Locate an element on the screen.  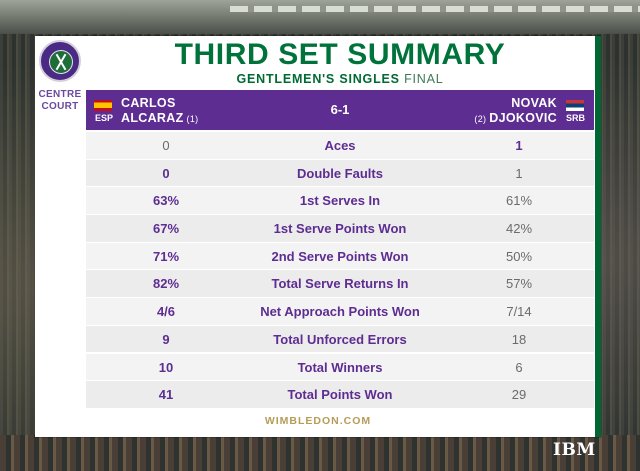
stat-label: Aces is located at coordinates (340, 145).